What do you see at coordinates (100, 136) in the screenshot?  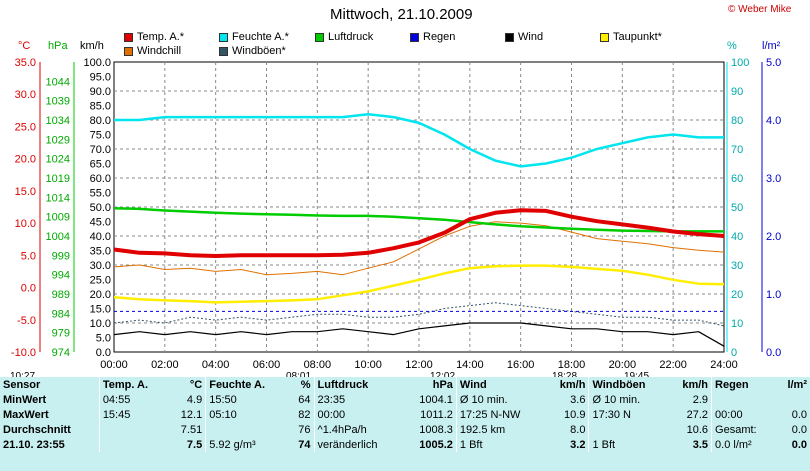 I see `kmh-tick-label: 75.0` at bounding box center [100, 136].